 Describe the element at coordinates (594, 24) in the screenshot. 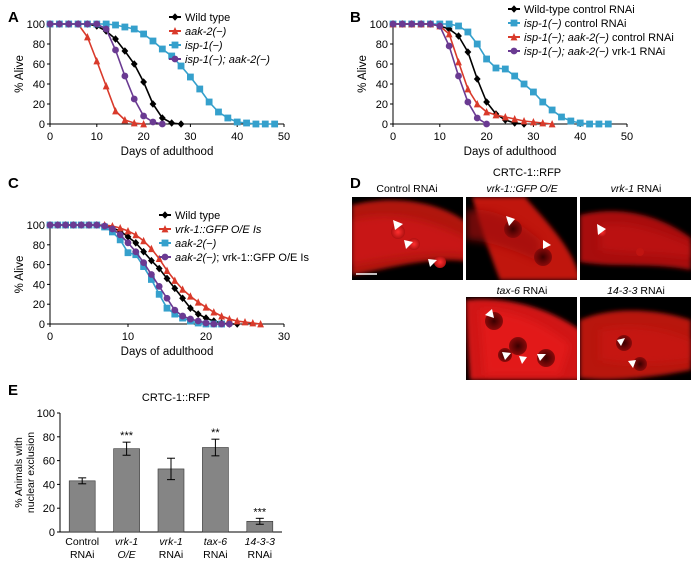

I see `legend-label-plain: control RNAi` at that location.